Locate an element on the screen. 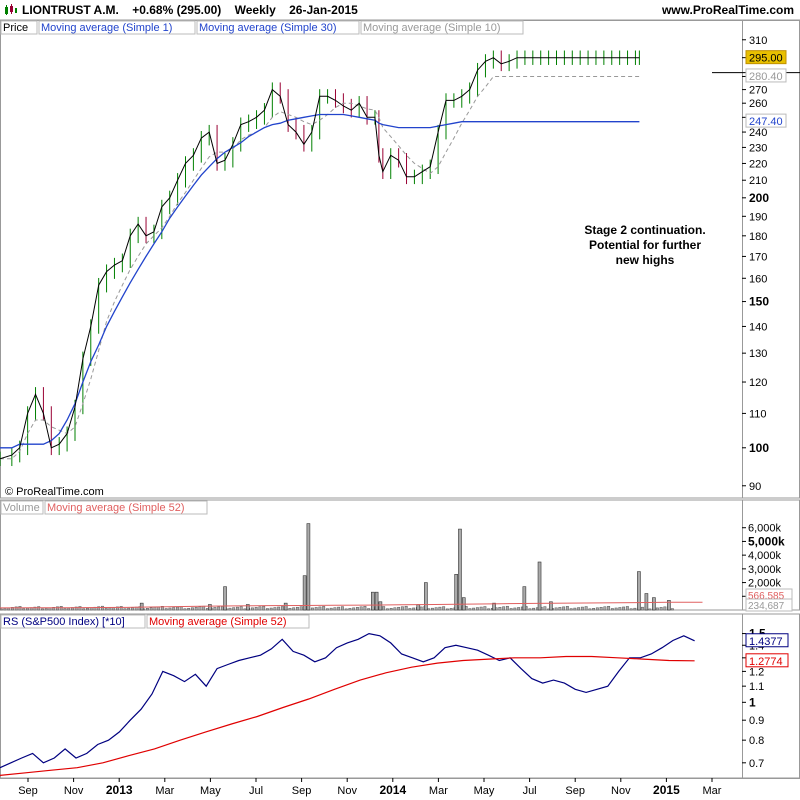 The width and height of the screenshot is (800, 800). price-tick-label: 170 is located at coordinates (758, 257).